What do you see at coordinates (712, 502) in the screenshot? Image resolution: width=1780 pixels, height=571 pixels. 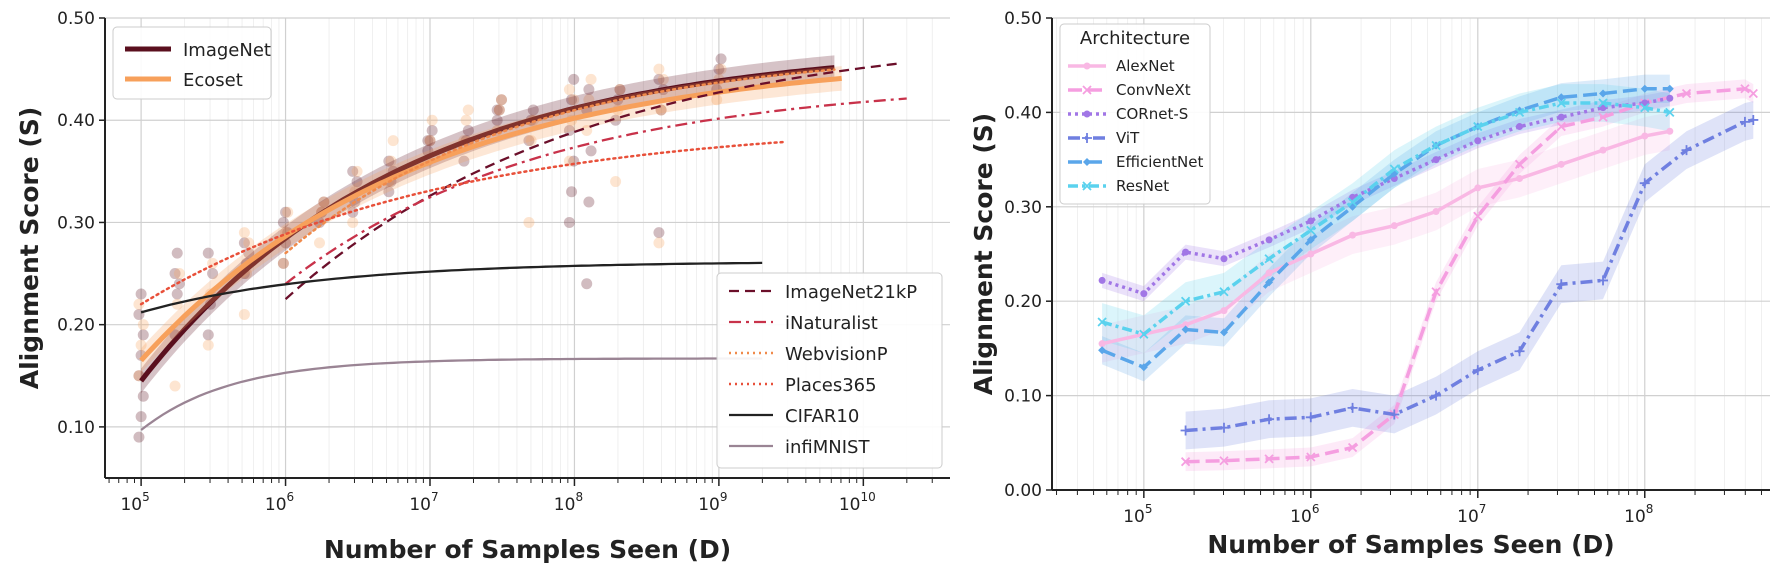 I see `x-tick-label: 10⁹` at bounding box center [712, 502].